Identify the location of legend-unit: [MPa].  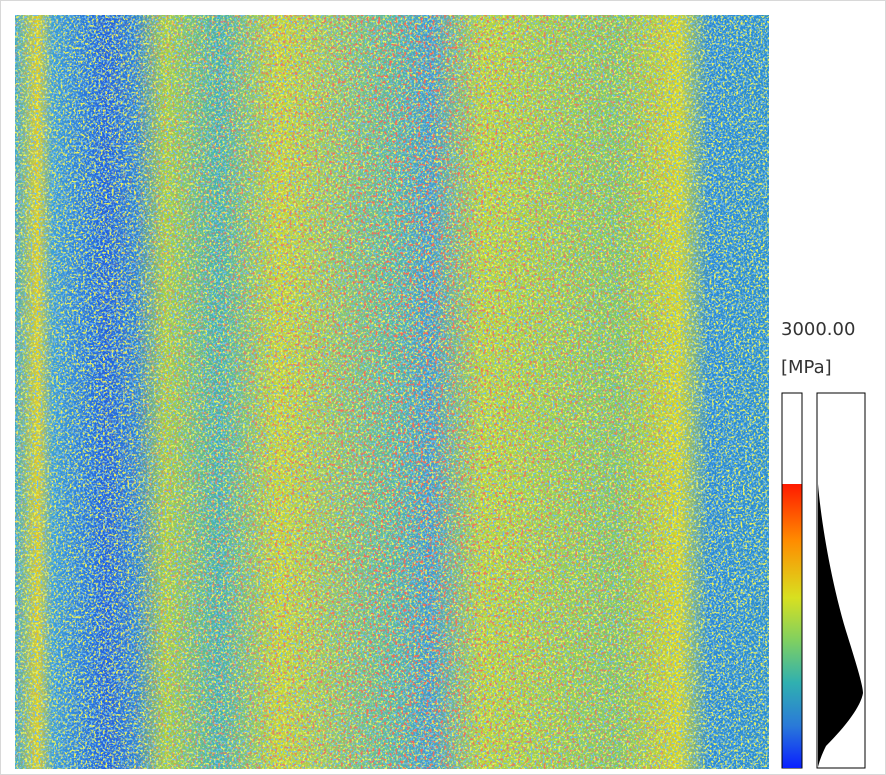
(806, 367).